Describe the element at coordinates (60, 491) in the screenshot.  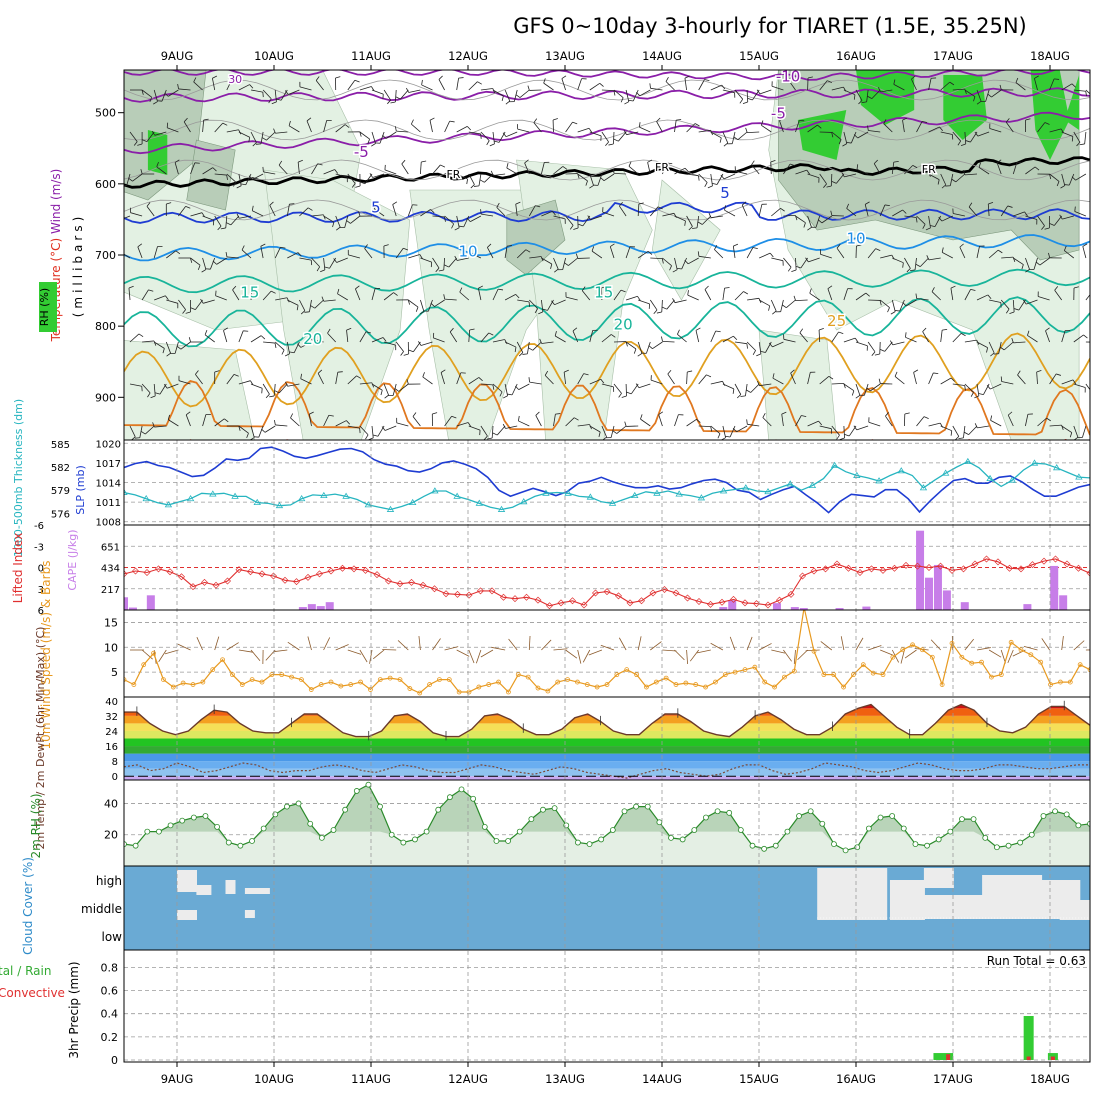
I see `ytick-label-thickness: 579` at that location.